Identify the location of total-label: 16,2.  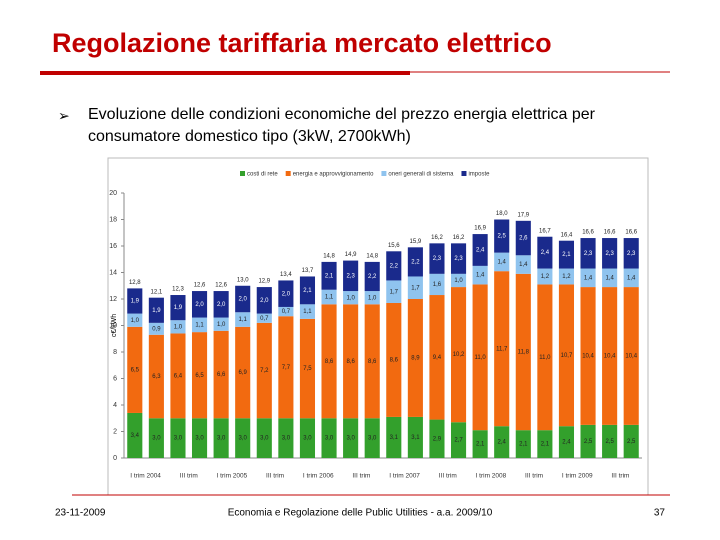
(459, 238).